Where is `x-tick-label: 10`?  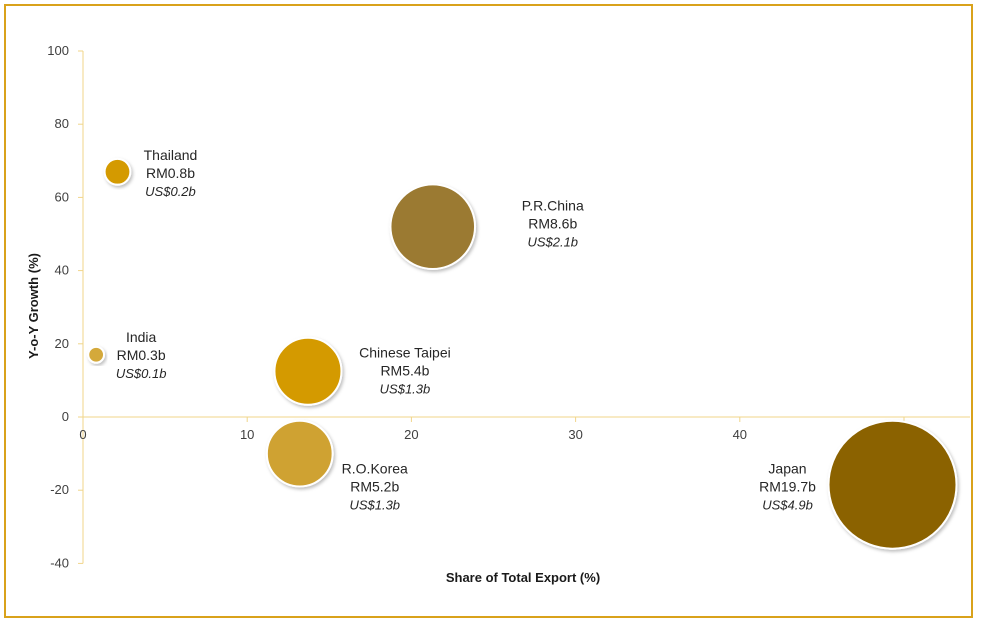 x-tick-label: 10 is located at coordinates (247, 434).